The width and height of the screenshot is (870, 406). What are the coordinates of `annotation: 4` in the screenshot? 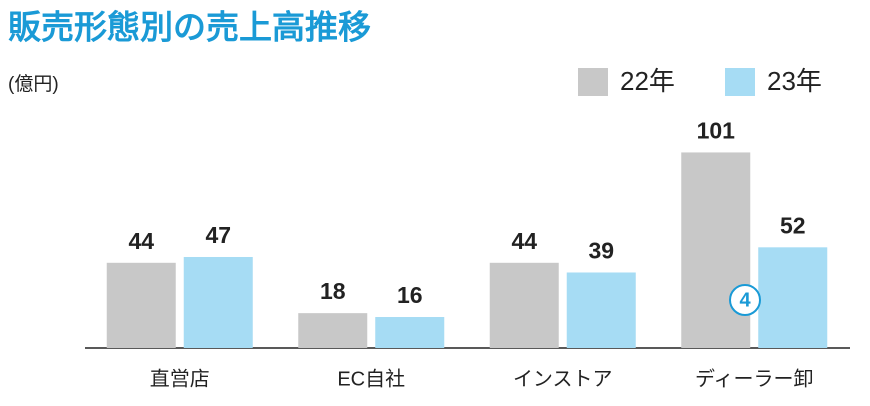 It's located at (745, 300).